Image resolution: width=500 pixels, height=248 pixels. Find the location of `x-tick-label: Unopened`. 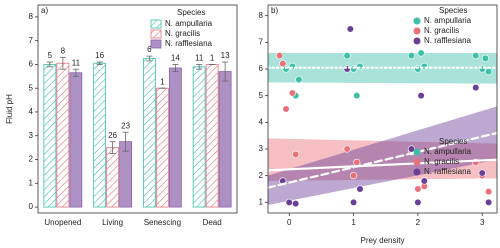

x-tick-label: Unopened is located at coordinates (62, 222).